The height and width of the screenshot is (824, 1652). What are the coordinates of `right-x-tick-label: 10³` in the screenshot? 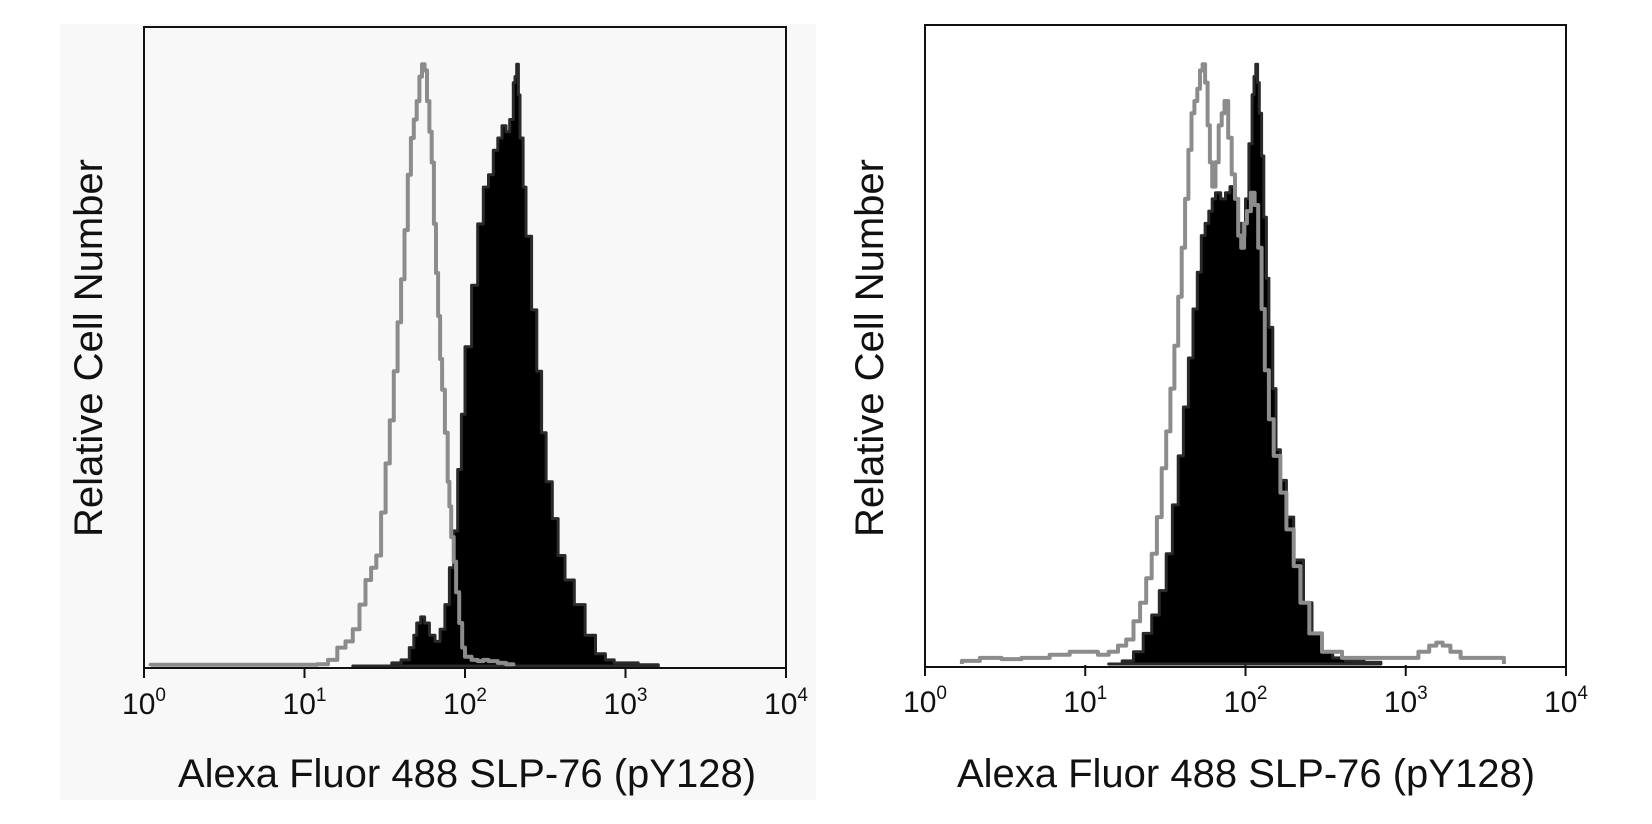 It's located at (1406, 701).